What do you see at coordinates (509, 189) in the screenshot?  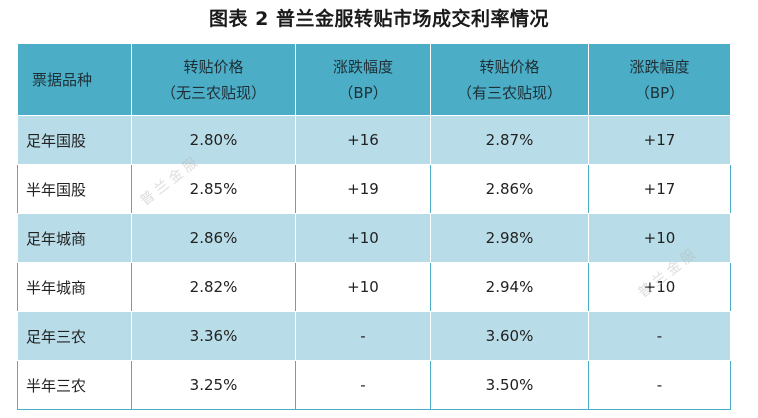 I see `price-b-cell: 2.86%` at bounding box center [509, 189].